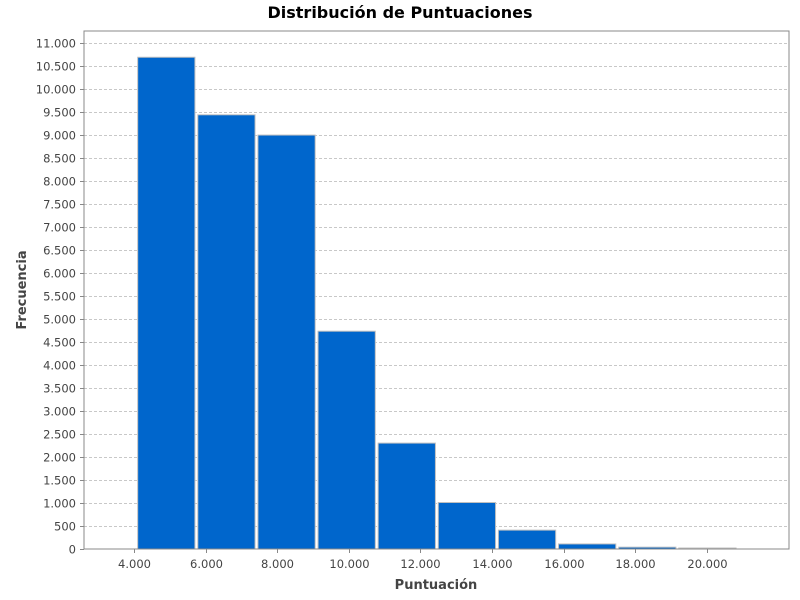 The image size is (800, 600). Describe the element at coordinates (492, 564) in the screenshot. I see `x-tick-label: 14.000` at that location.